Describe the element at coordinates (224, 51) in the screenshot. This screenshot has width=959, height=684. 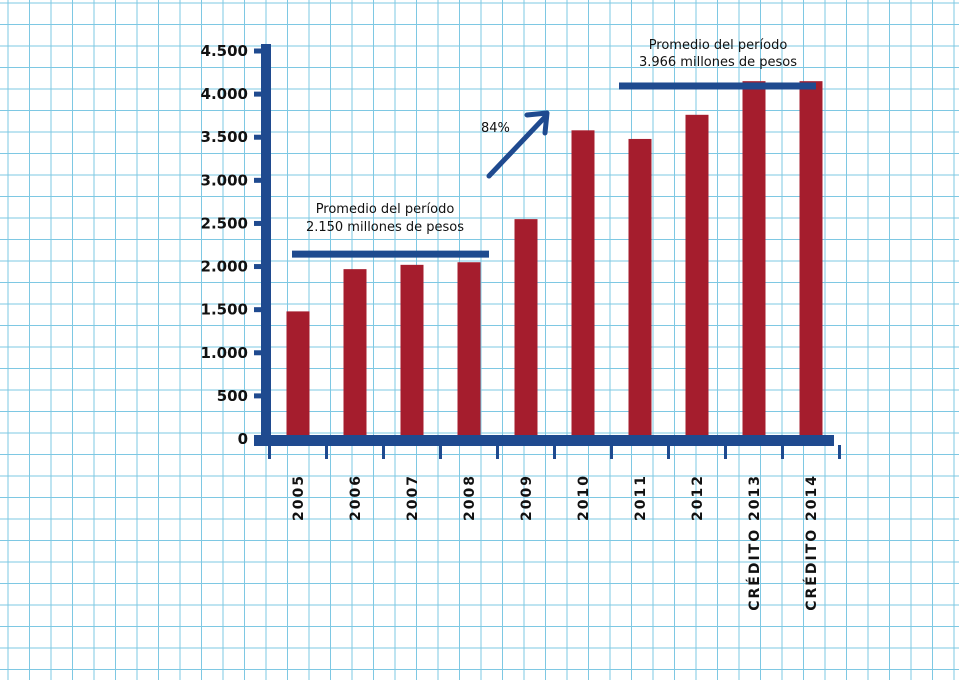
I see `y-tick-label: 4.500` at that location.